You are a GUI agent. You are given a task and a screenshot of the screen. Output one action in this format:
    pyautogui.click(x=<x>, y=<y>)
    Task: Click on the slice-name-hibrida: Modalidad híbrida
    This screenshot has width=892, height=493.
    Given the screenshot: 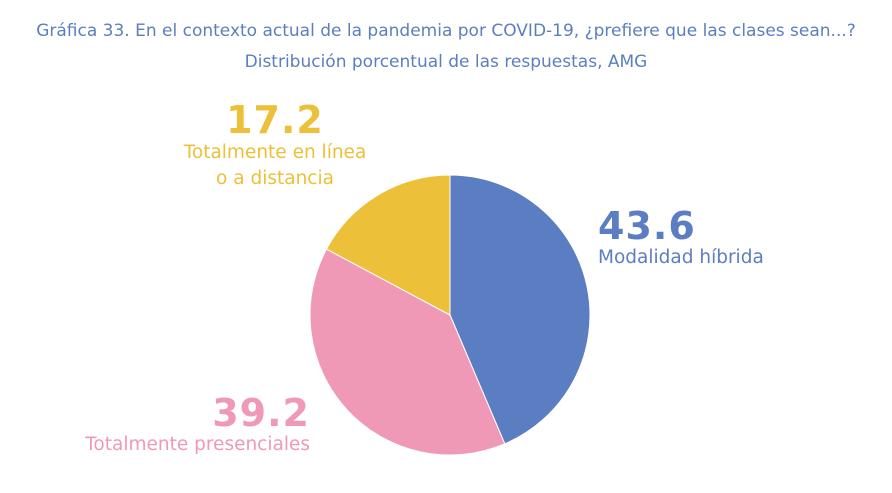 What is the action you would take?
    pyautogui.click(x=681, y=257)
    